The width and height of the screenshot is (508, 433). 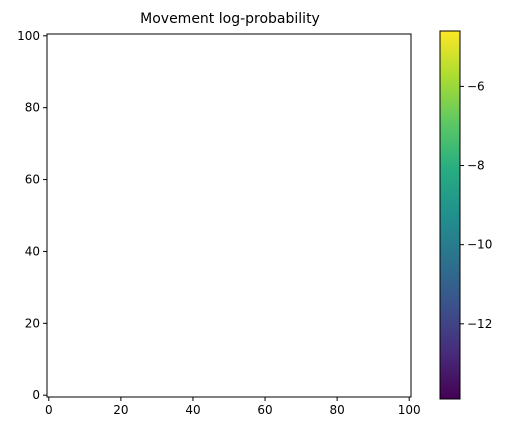 I want to click on chart-title: Movement log-probability, so click(x=230, y=19).